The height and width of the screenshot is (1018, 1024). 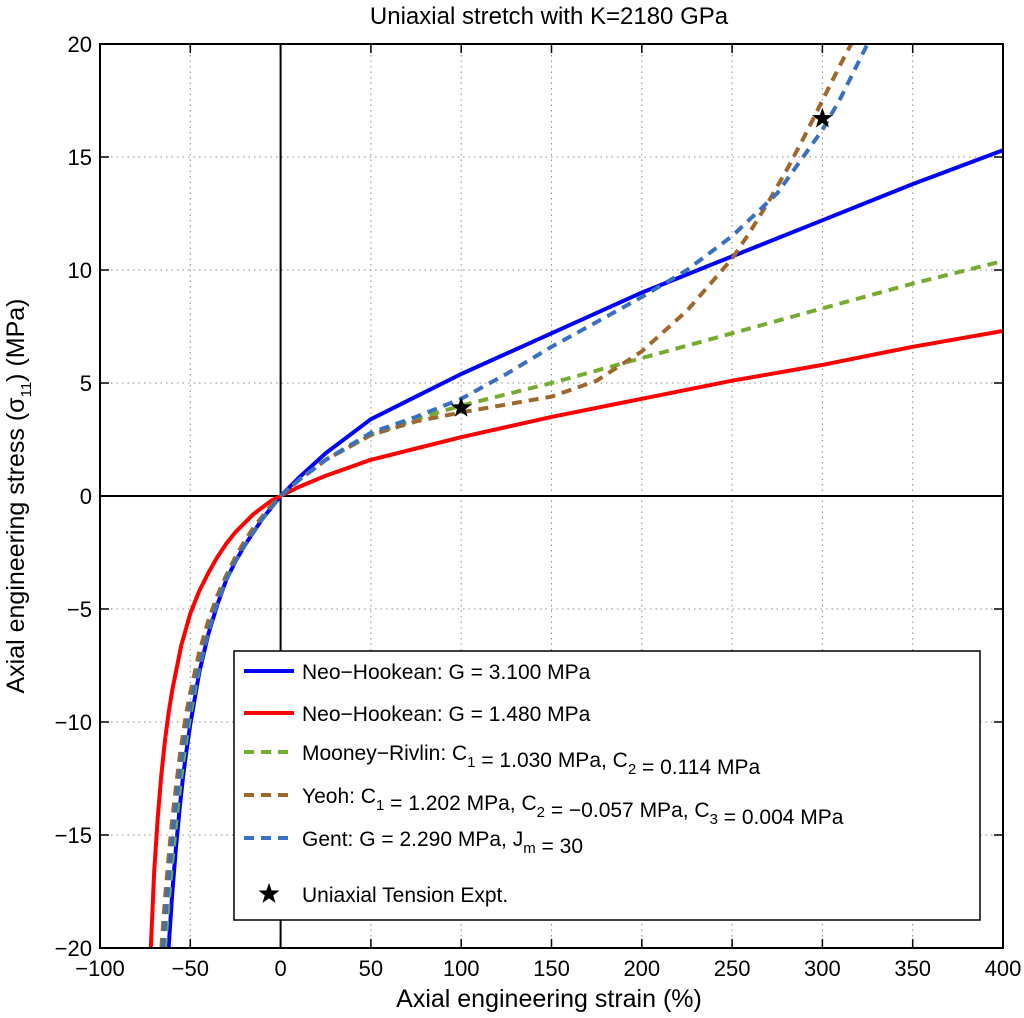 I want to click on y-tick-label: 20, so click(x=80, y=44).